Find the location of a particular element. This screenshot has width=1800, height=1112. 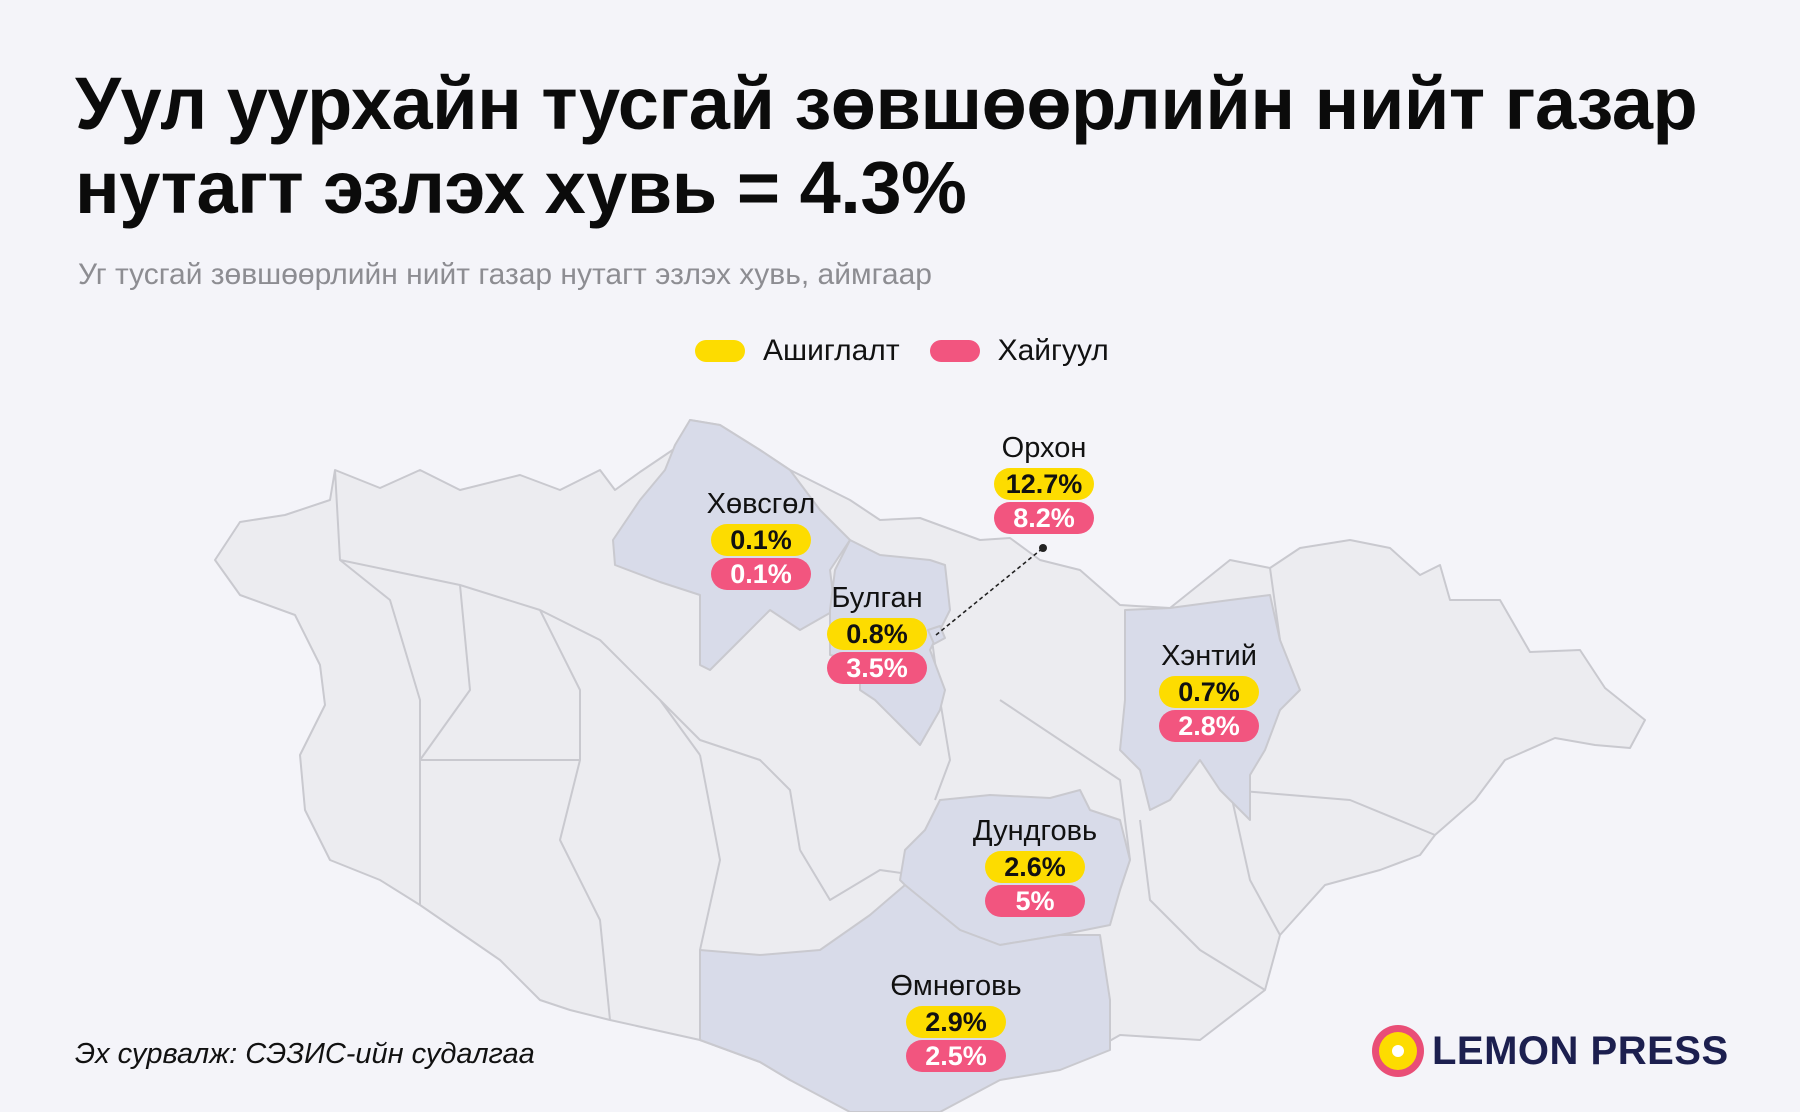

region-name: Хөвсгөл is located at coordinates (761, 504).